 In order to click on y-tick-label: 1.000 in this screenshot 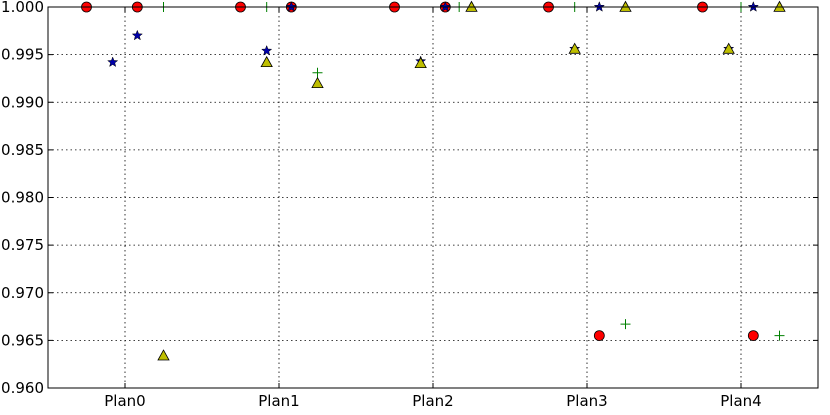, I will do `click(22, 8)`.